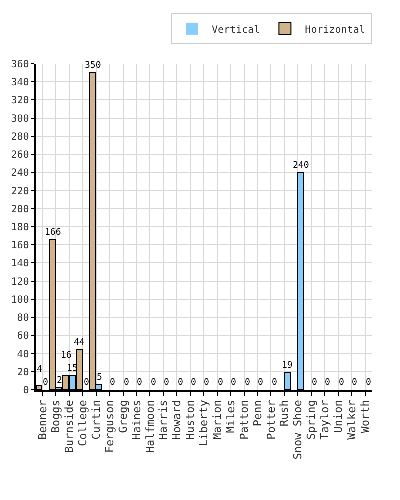 This screenshot has width=400, height=500. I want to click on y-tick-label: 280, so click(20, 137).